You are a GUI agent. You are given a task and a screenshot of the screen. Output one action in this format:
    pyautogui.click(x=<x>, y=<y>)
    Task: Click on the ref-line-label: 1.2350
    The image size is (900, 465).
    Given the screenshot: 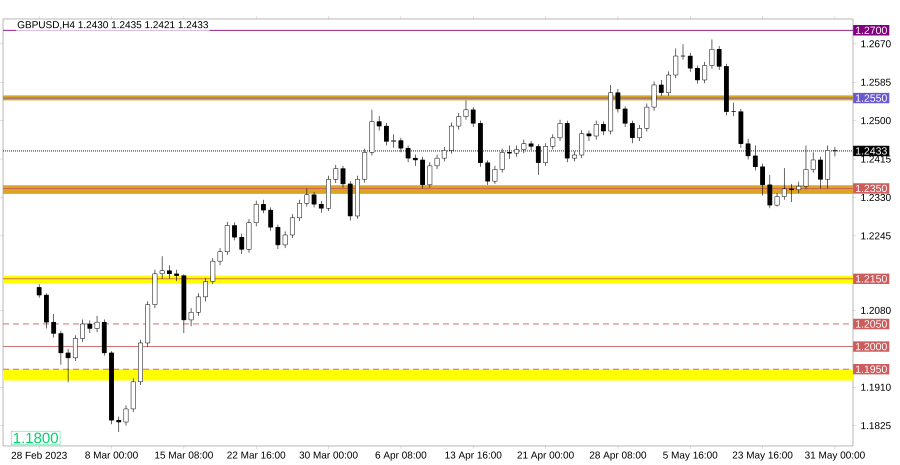 What is the action you would take?
    pyautogui.click(x=871, y=188)
    